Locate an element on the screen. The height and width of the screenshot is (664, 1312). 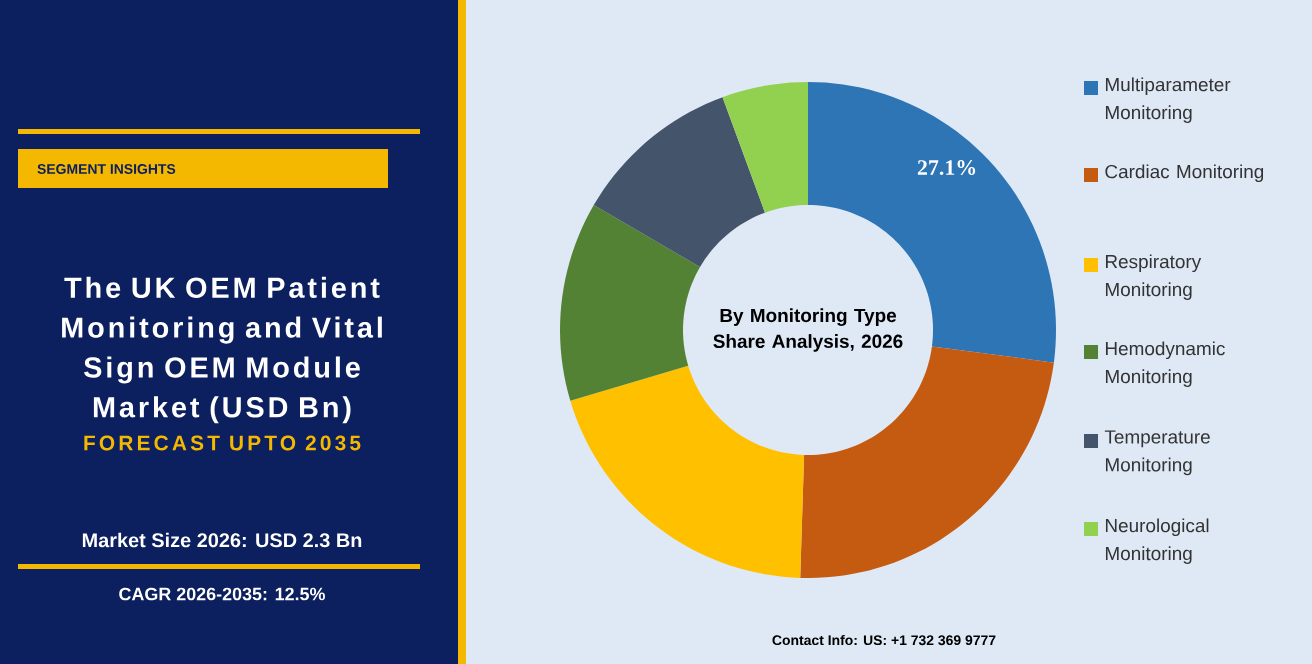
legend-label: Temperature Monitoring is located at coordinates (1157, 453).